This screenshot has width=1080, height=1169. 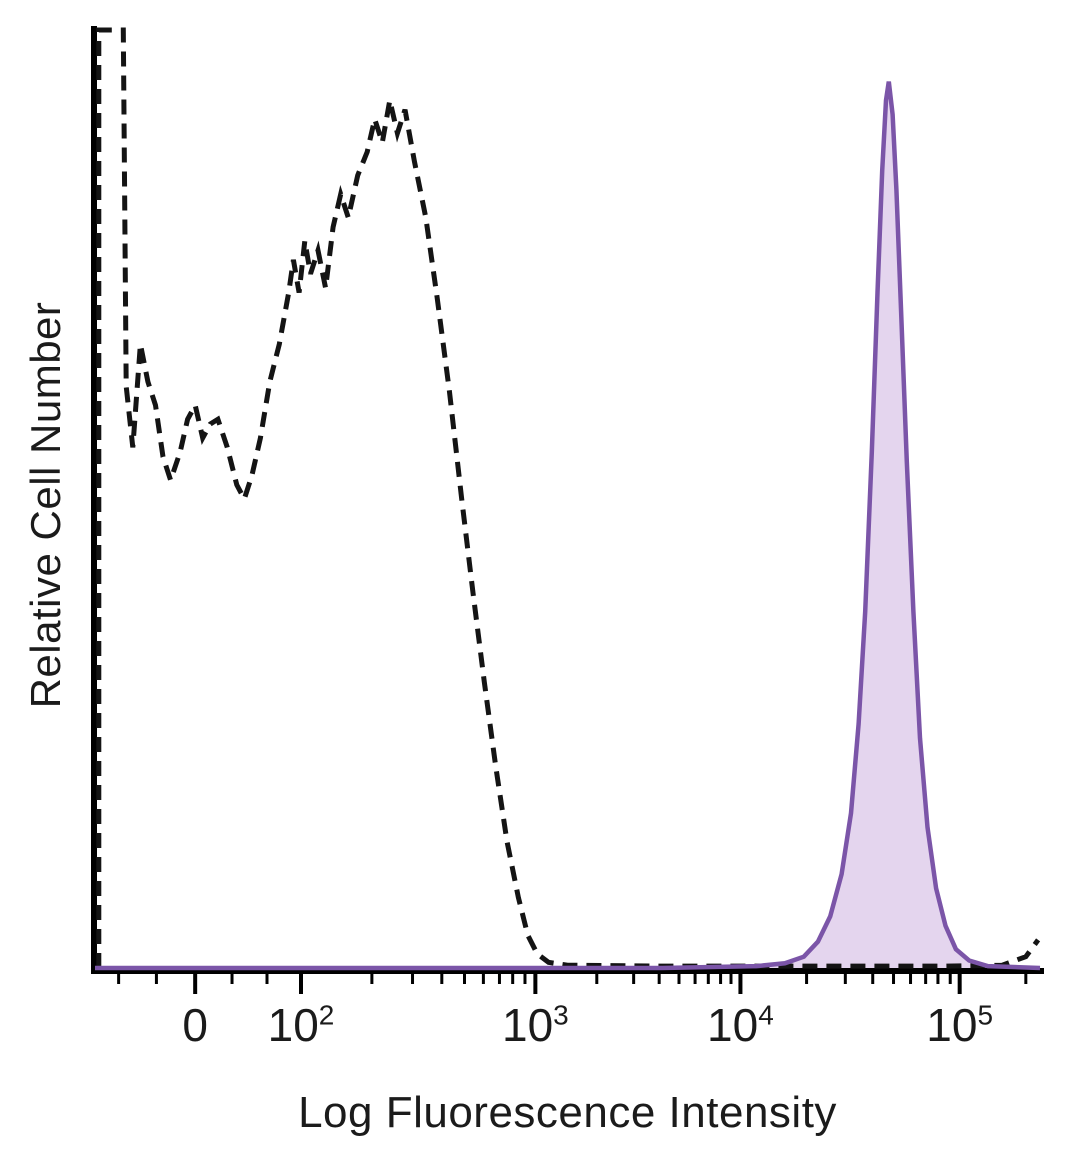 What do you see at coordinates (567, 1112) in the screenshot?
I see `x-axis-label: Log Fluorescence Intensity` at bounding box center [567, 1112].